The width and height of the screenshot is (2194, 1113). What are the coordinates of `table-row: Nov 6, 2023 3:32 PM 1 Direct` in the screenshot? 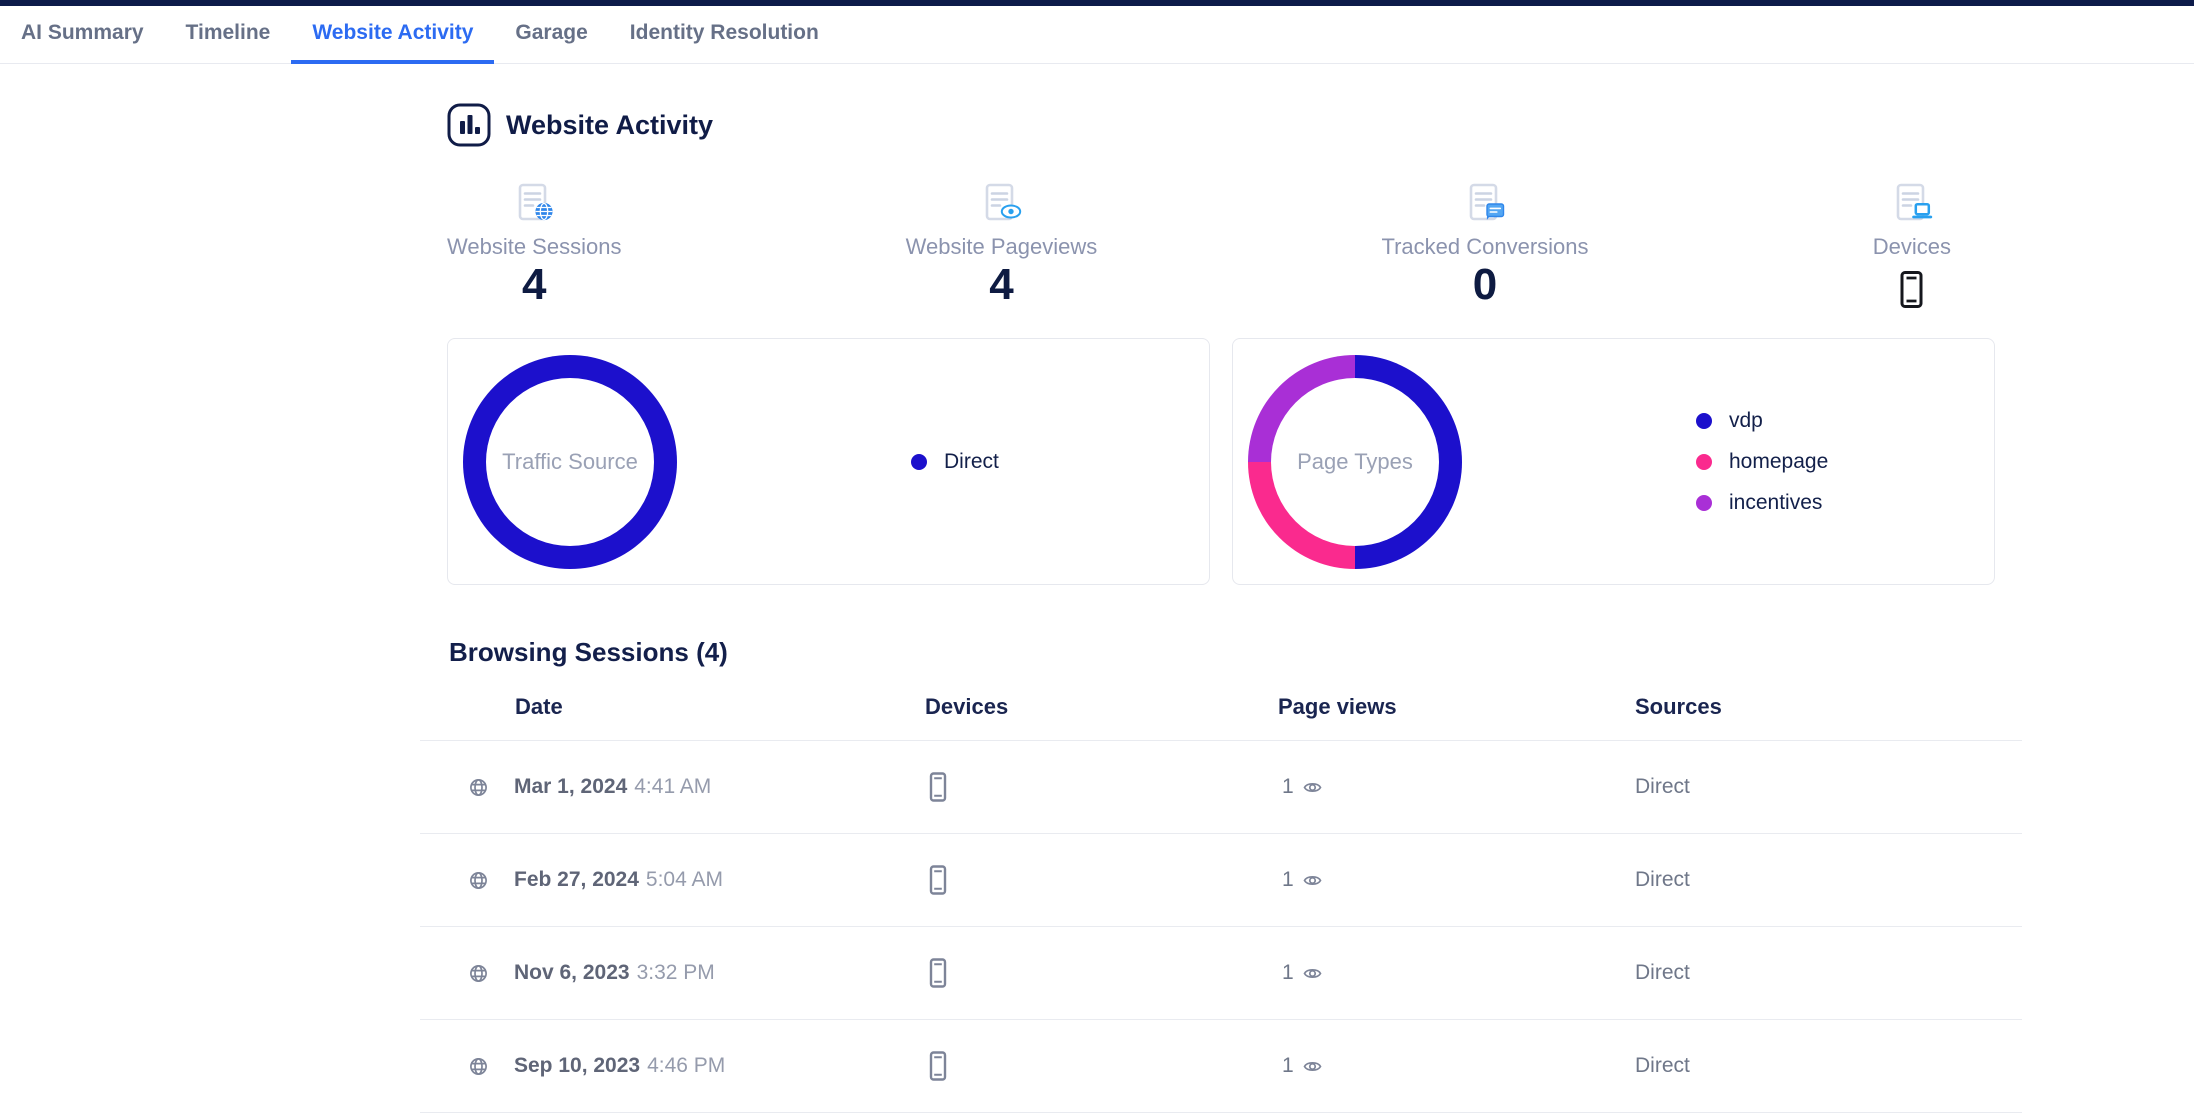 It's located at (1221, 973).